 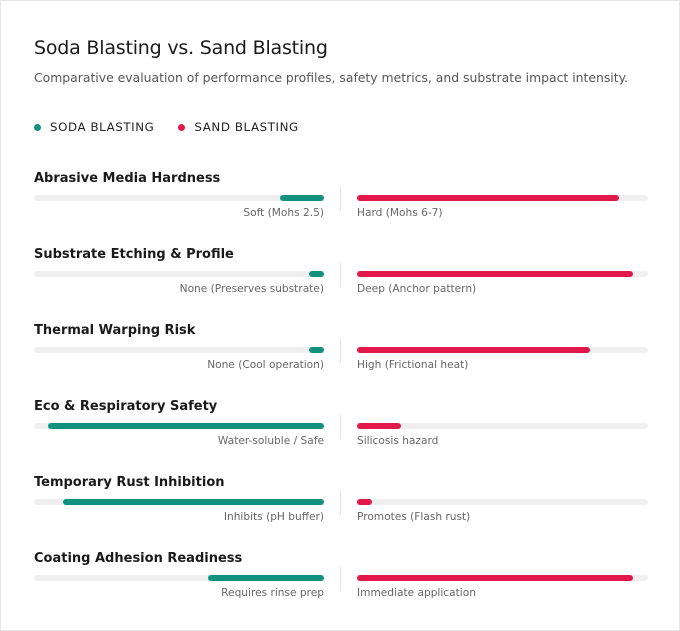 What do you see at coordinates (414, 517) in the screenshot?
I see `sand-value-label: Promotes (Flash rust)` at bounding box center [414, 517].